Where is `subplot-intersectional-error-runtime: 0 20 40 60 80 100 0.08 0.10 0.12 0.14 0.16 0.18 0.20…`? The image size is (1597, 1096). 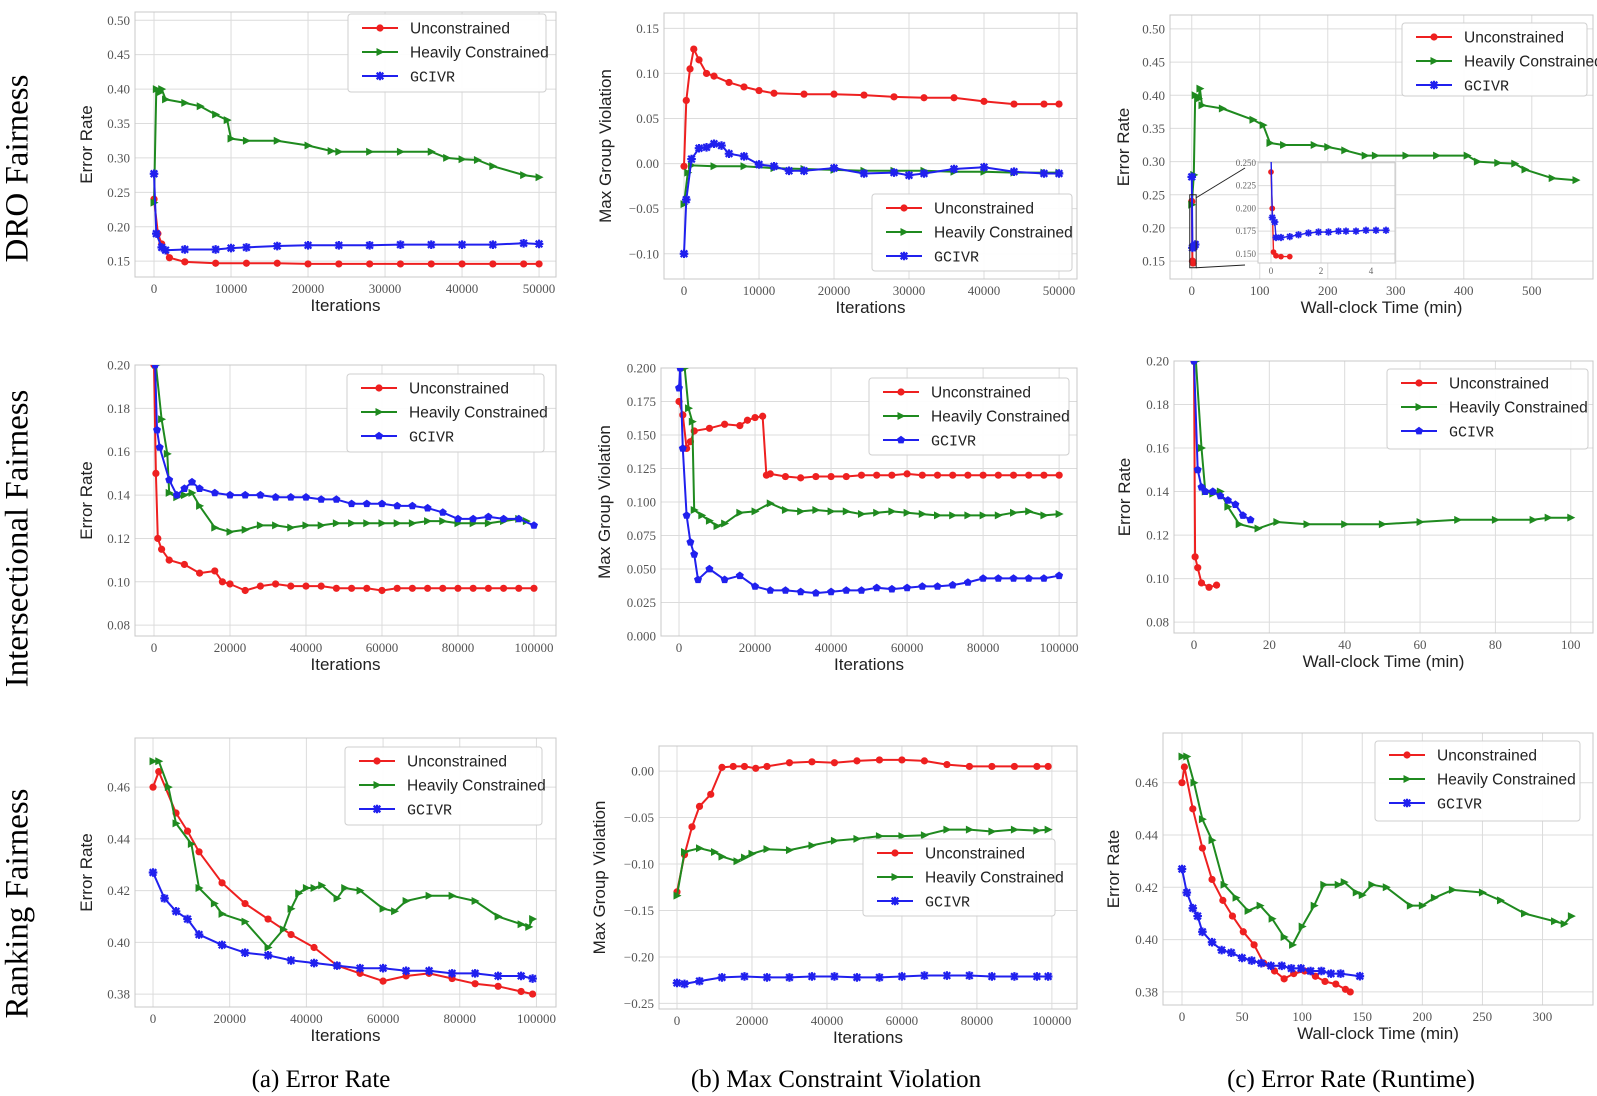 subplot-intersectional-error-runtime: 0 20 40 60 80 100 0.08 0.10 0.12 0.14 0.16 0.18 0.20… is located at coordinates (1354, 512).